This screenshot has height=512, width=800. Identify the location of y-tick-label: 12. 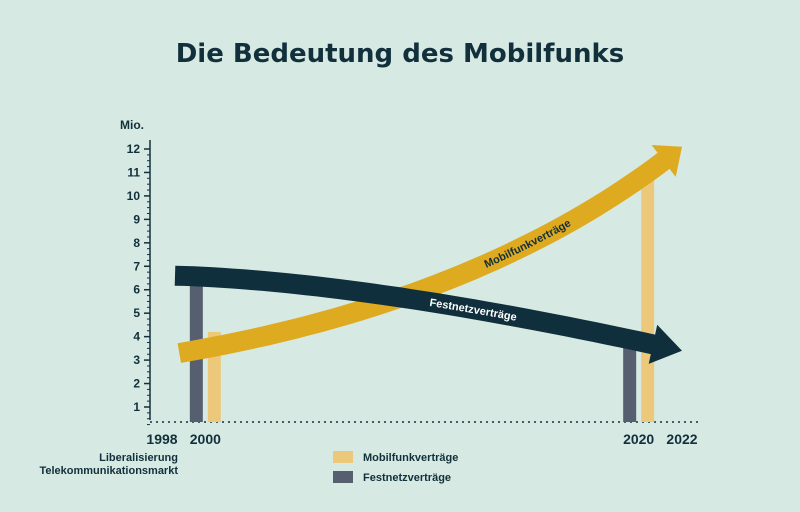
(134, 149).